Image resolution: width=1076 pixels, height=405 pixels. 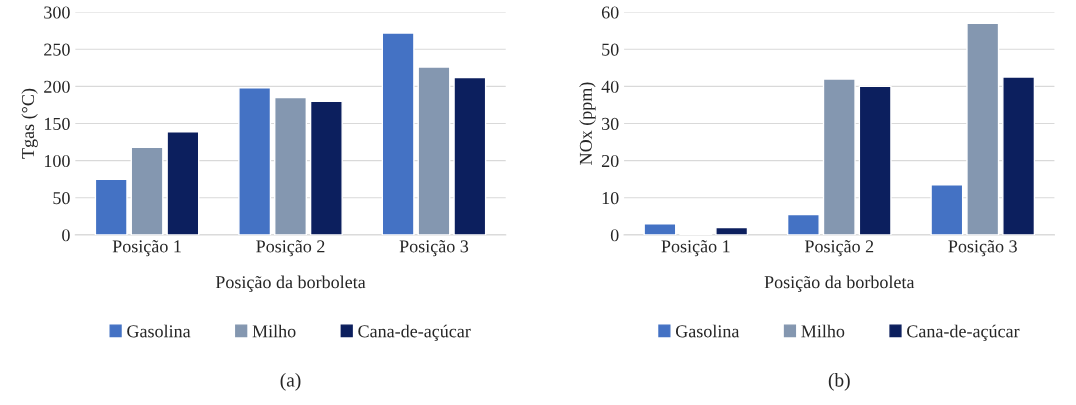 I want to click on y-tick-label: 200, so click(x=57, y=86).